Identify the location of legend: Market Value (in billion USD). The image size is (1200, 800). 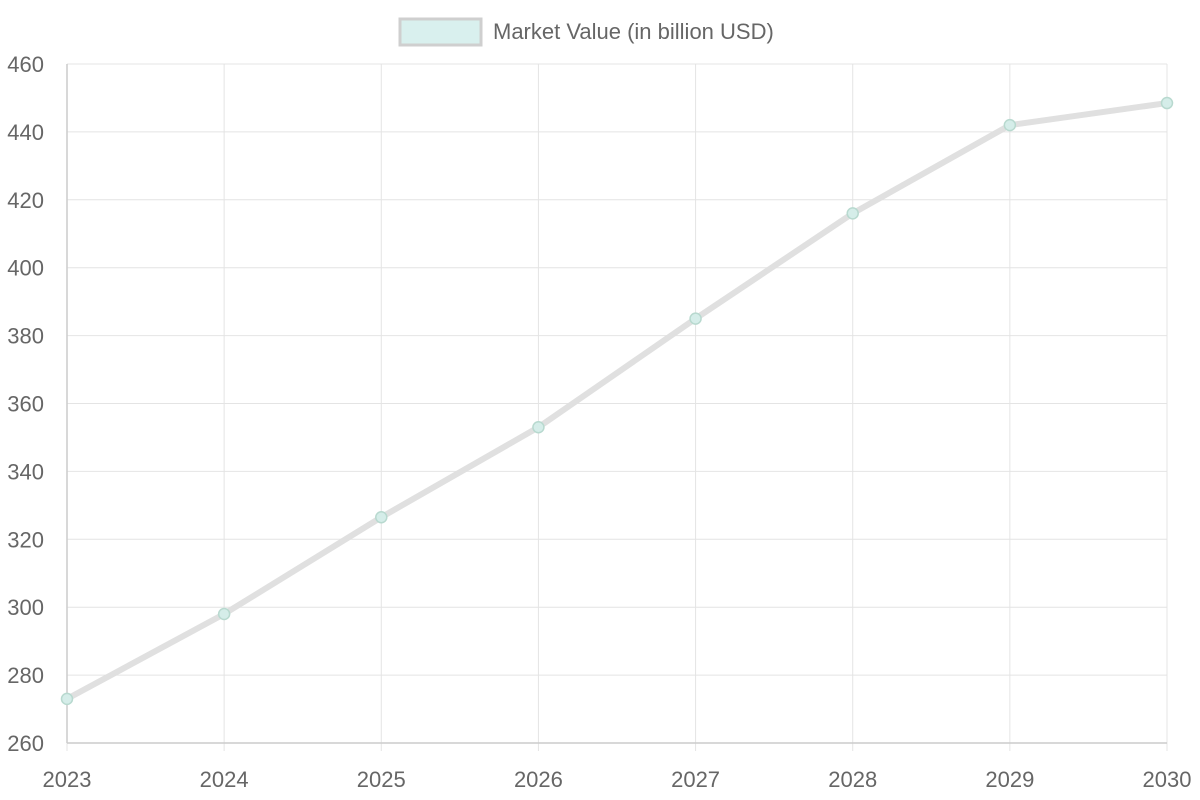
(586, 32).